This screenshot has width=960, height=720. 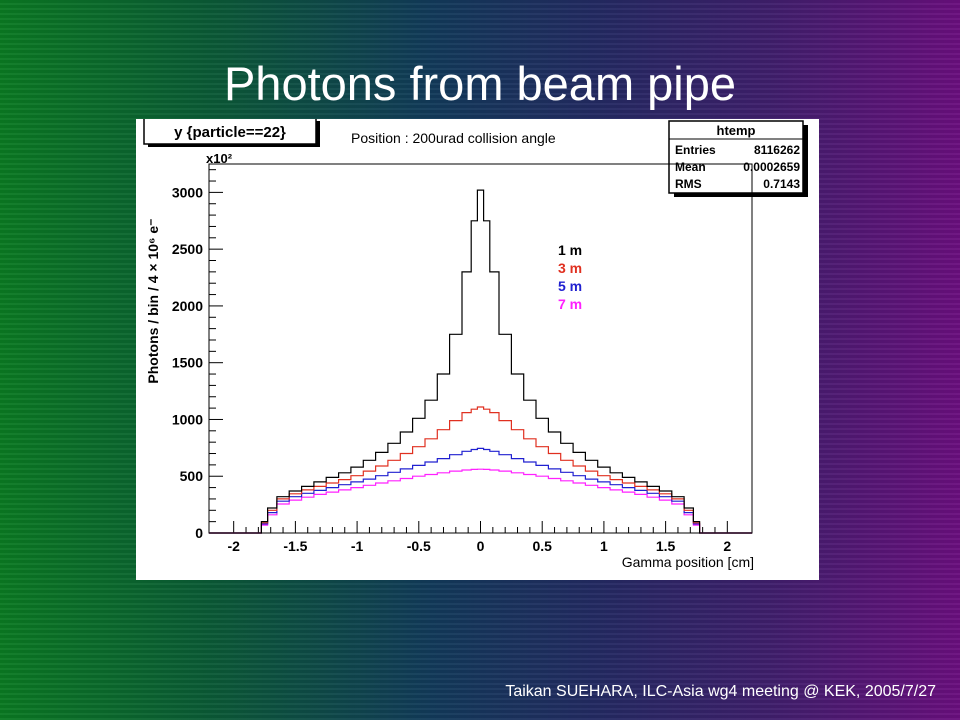 What do you see at coordinates (781, 184) in the screenshot?
I see `stats-value-rms: 0.7143` at bounding box center [781, 184].